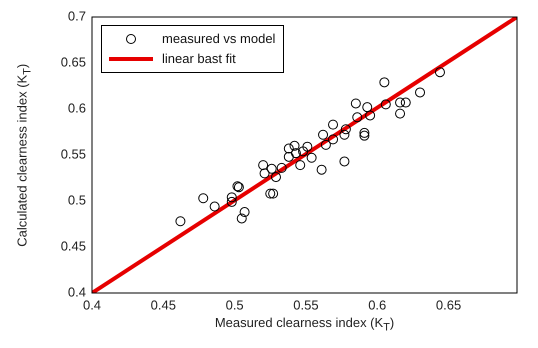 The image size is (538, 348). I want to click on y-tick-label: 0.6, so click(77, 108).